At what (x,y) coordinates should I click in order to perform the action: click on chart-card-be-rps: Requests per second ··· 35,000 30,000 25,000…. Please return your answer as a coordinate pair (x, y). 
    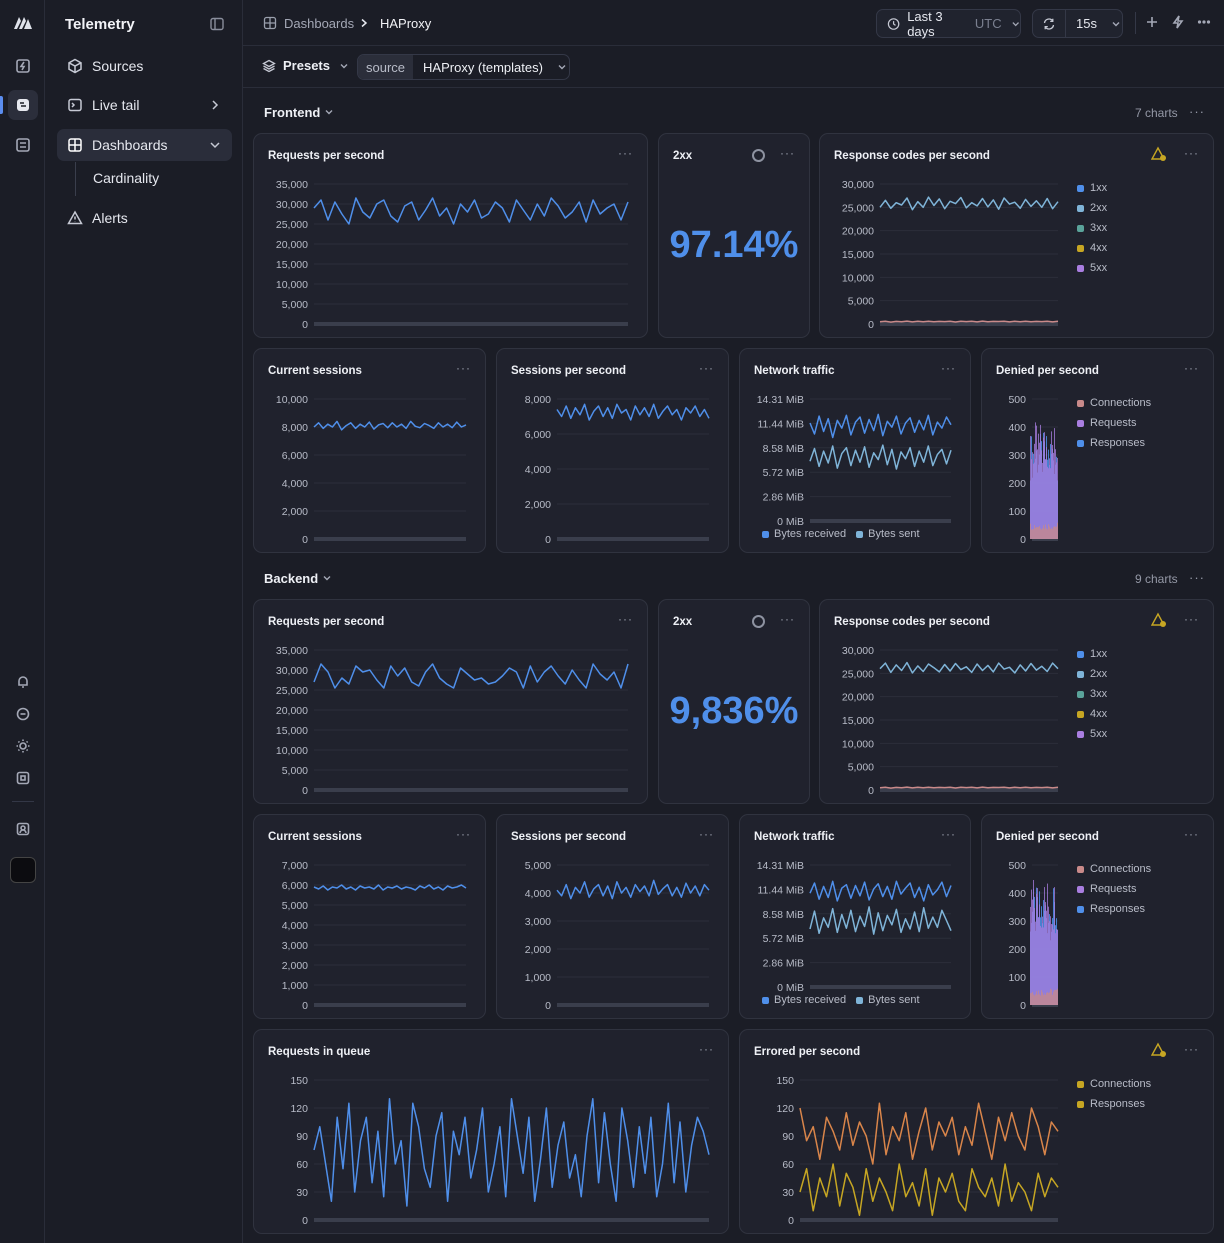
    Looking at the image, I should click on (450, 701).